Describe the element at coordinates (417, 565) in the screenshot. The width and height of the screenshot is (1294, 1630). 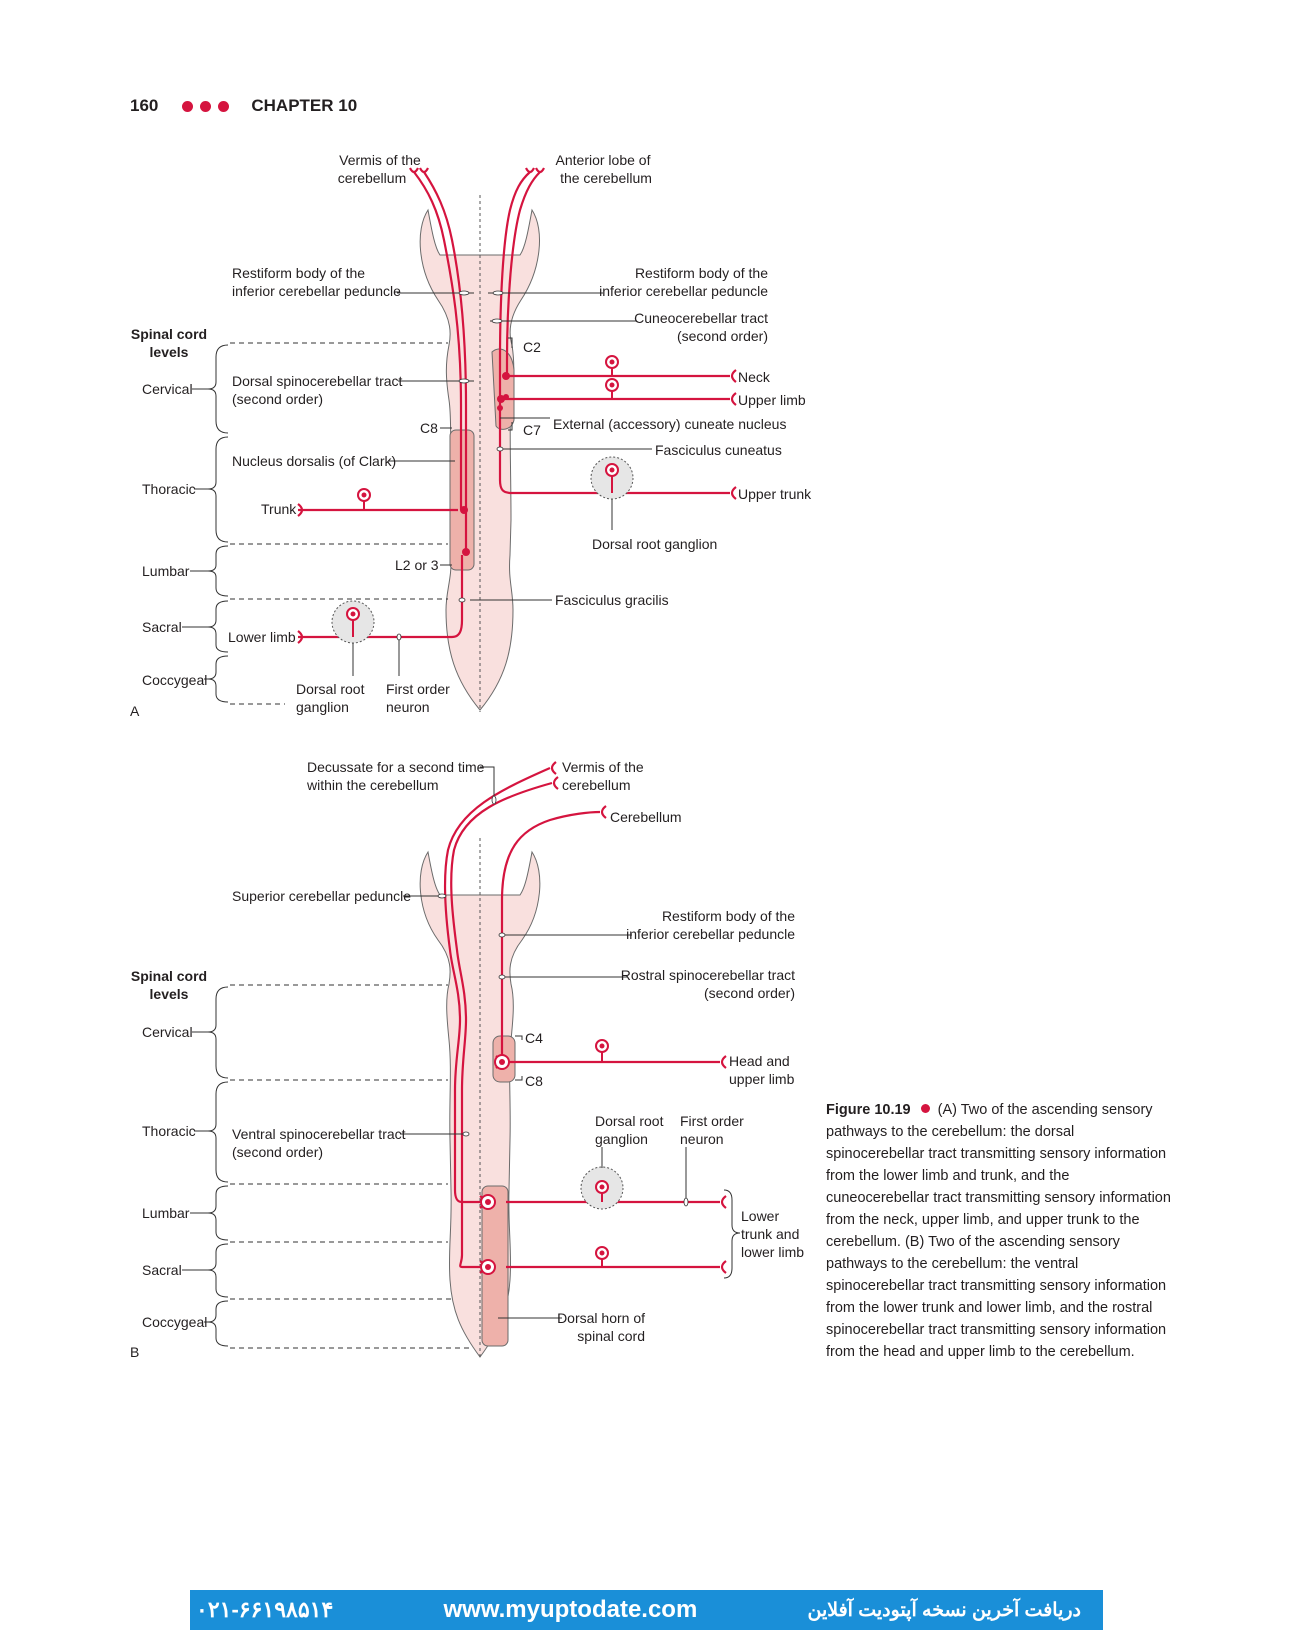
I see `l2-label: L2 or 3` at that location.